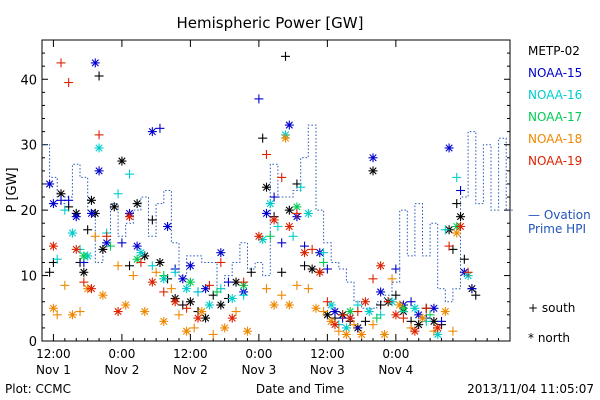 The width and height of the screenshot is (600, 400). Describe the element at coordinates (28, 211) in the screenshot. I see `y-tick-label: 20` at that location.